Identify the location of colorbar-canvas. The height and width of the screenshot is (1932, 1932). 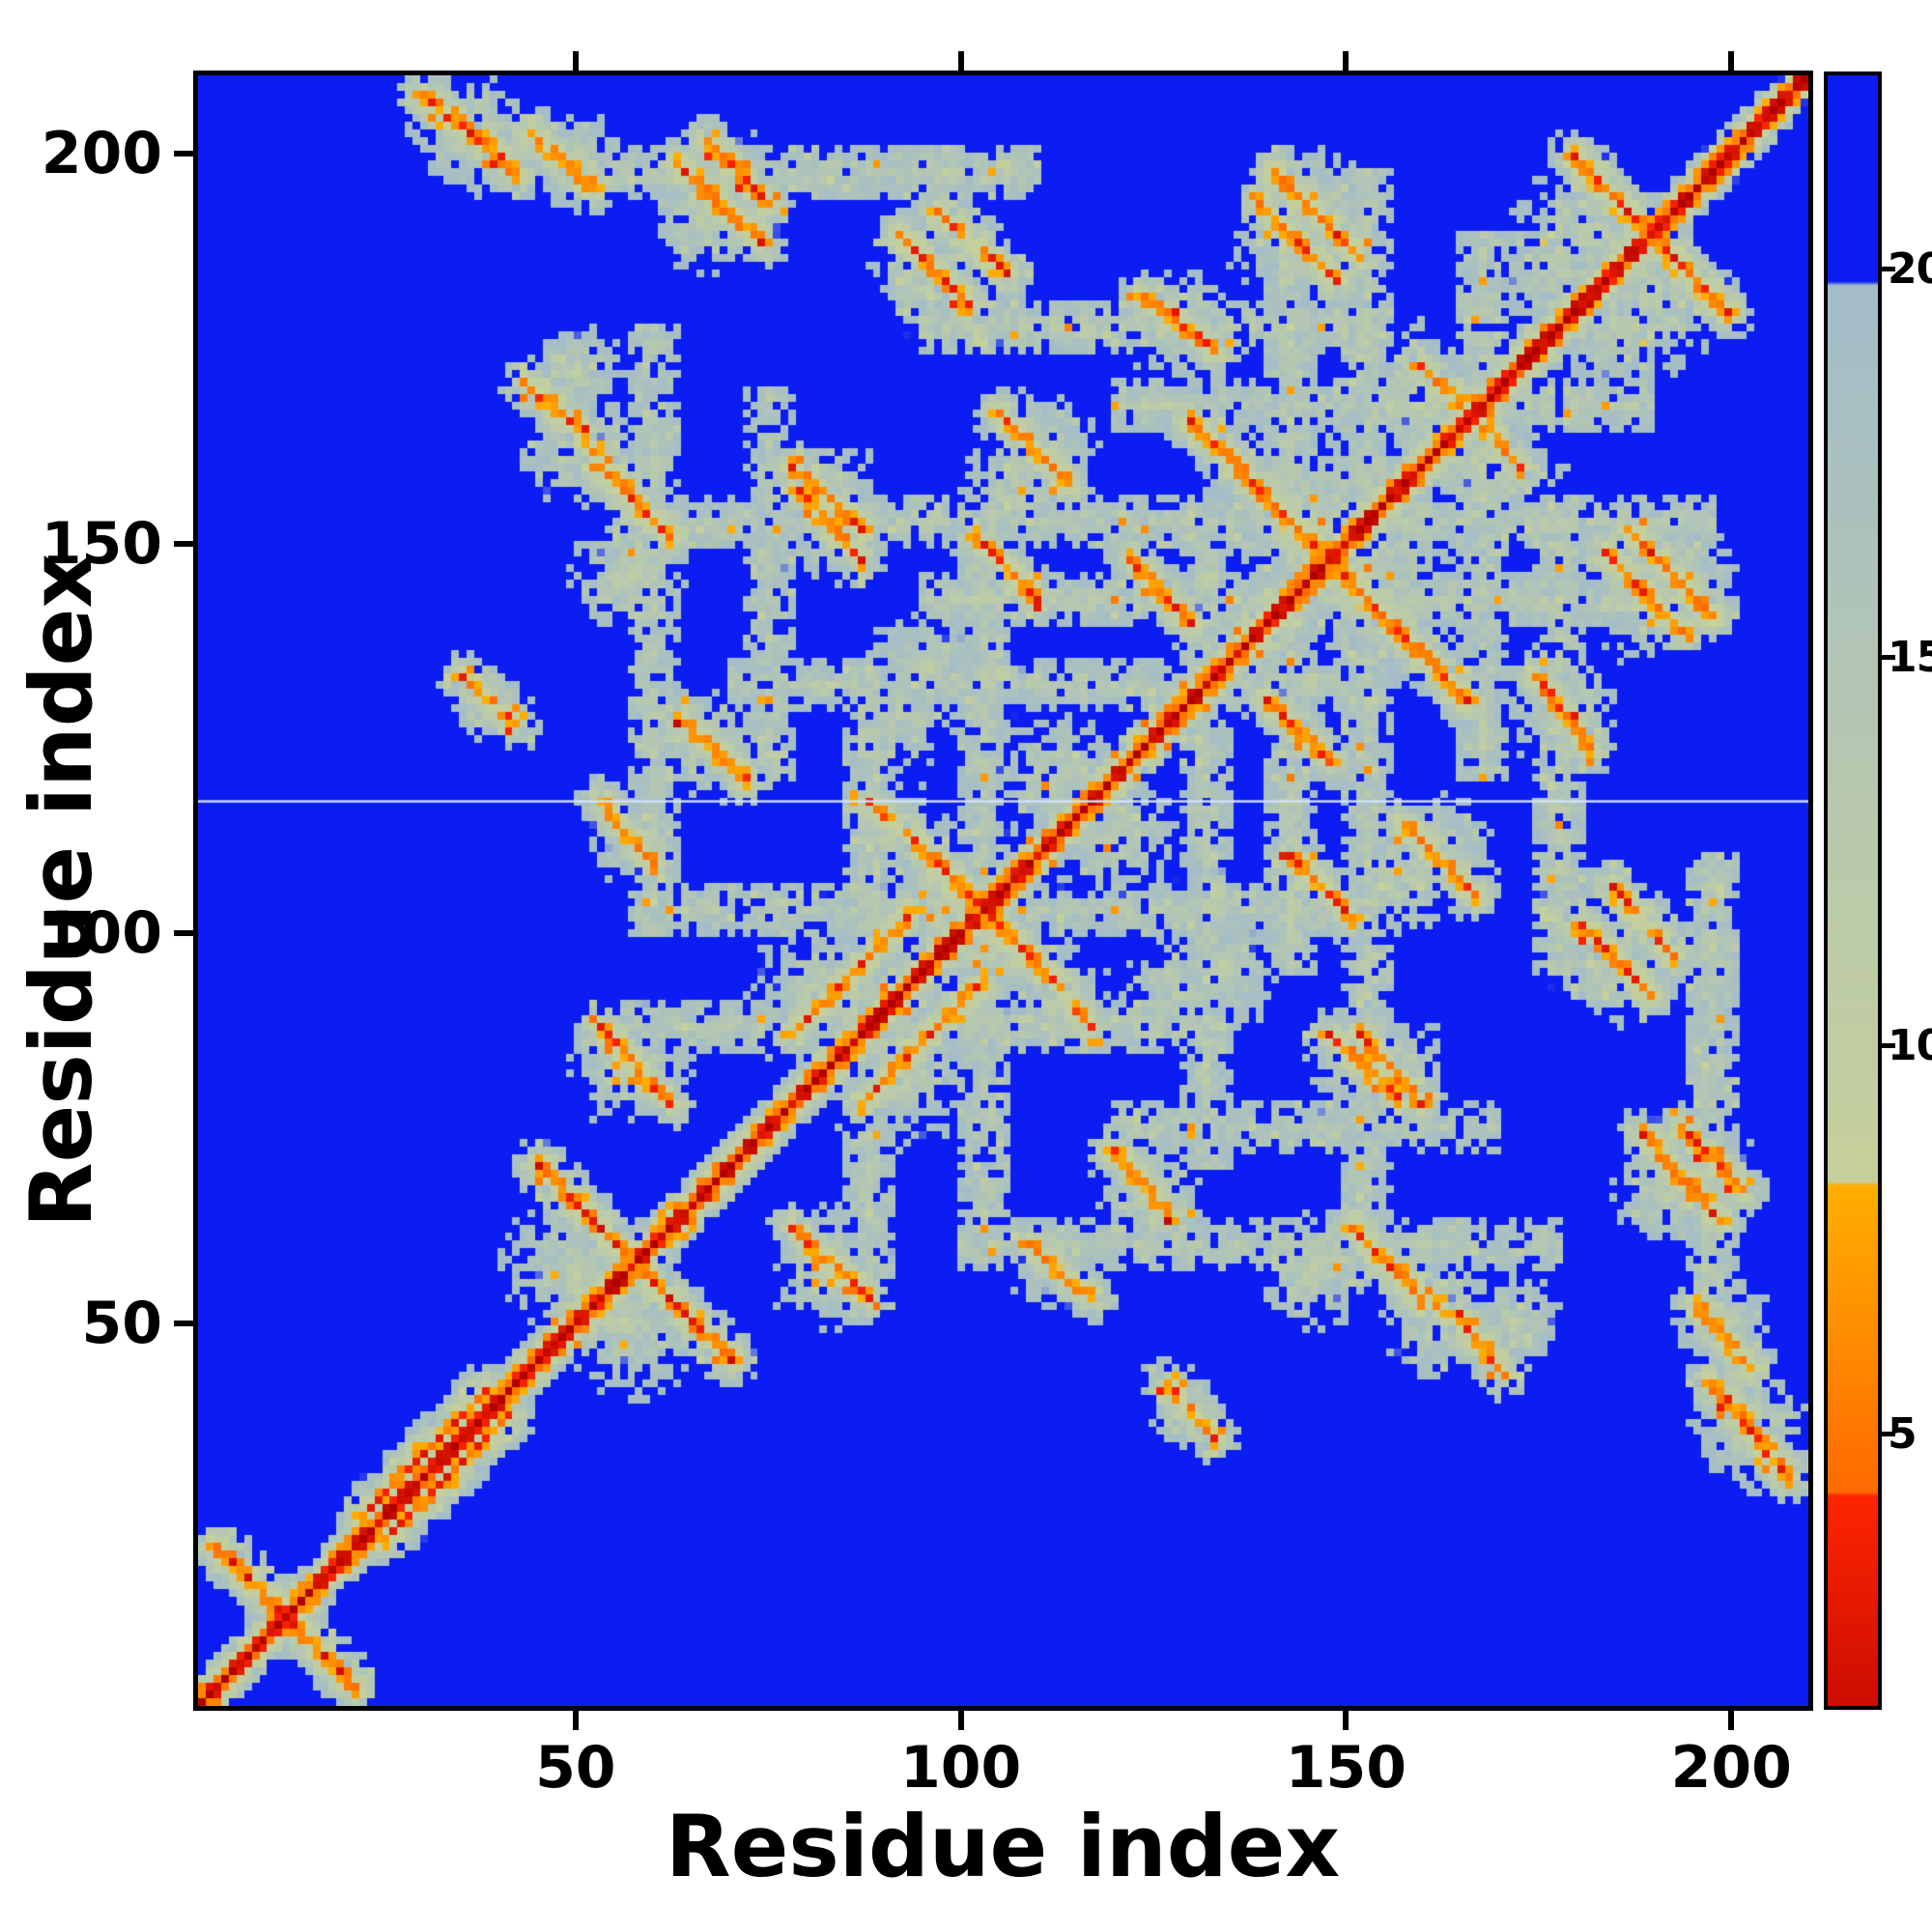
(1853, 890).